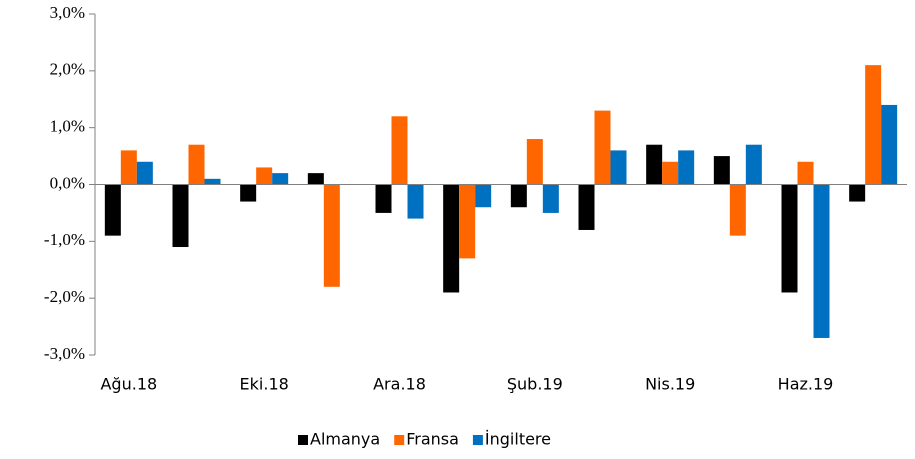  What do you see at coordinates (670, 384) in the screenshot?
I see `x-tick-label: Nis.19` at bounding box center [670, 384].